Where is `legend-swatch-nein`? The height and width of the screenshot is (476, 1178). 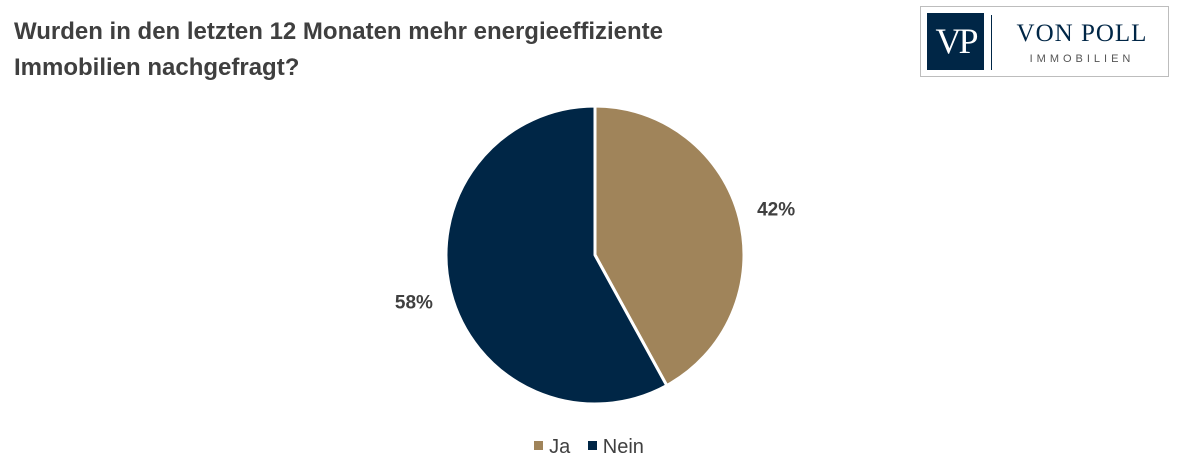
legend-swatch-nein is located at coordinates (592, 445).